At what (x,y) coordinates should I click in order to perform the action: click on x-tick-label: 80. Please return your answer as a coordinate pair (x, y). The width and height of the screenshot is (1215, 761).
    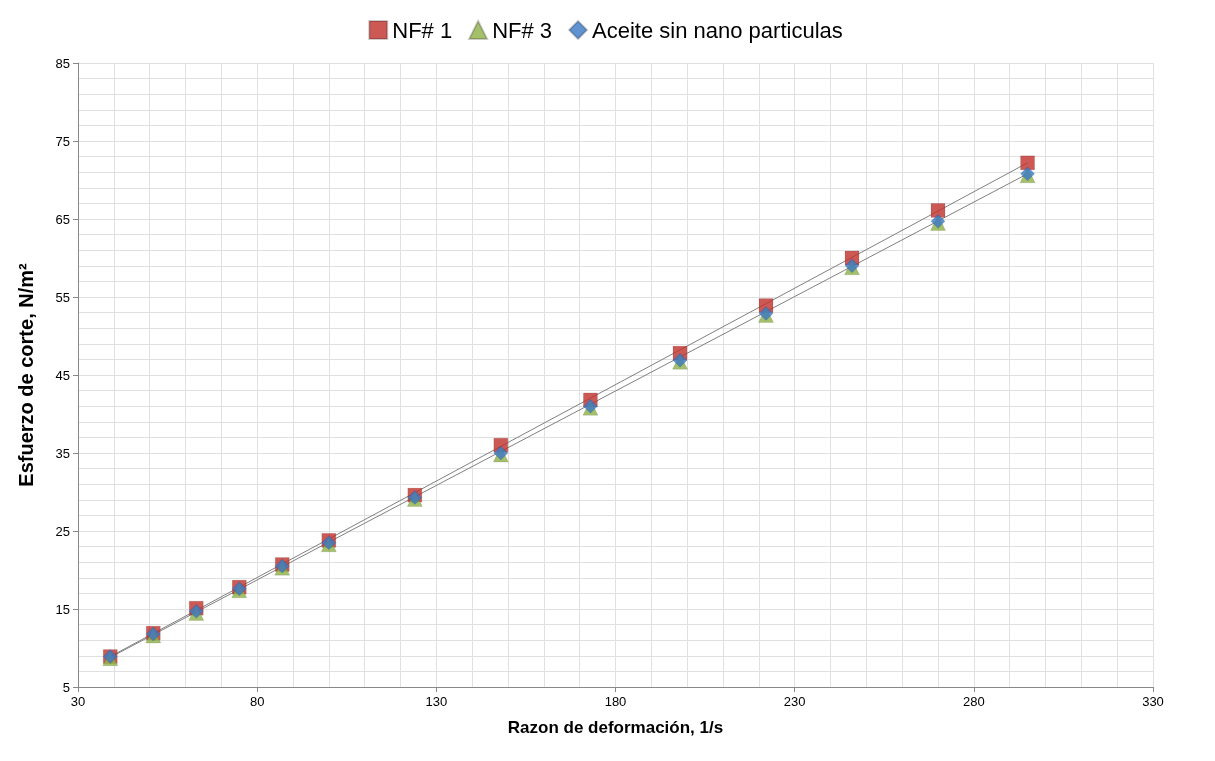
    Looking at the image, I should click on (257, 701).